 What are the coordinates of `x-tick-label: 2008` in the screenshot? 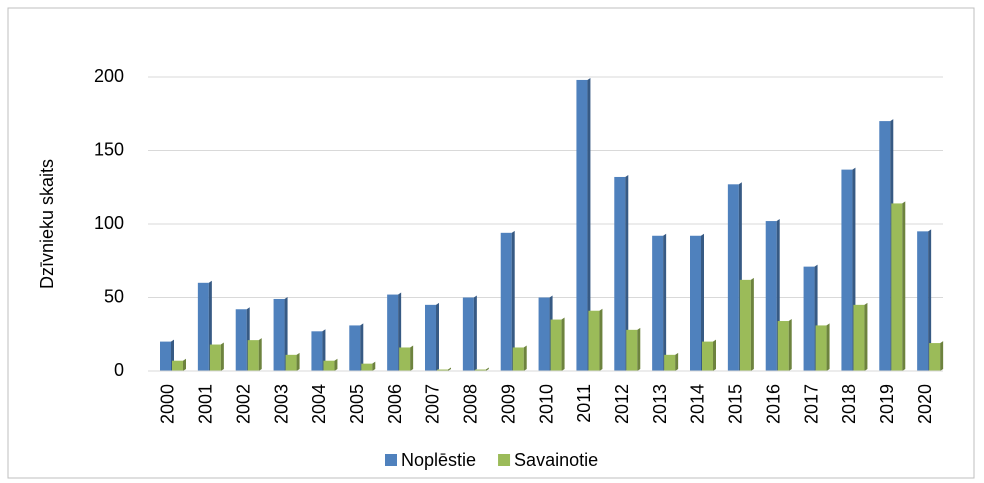 It's located at (471, 404).